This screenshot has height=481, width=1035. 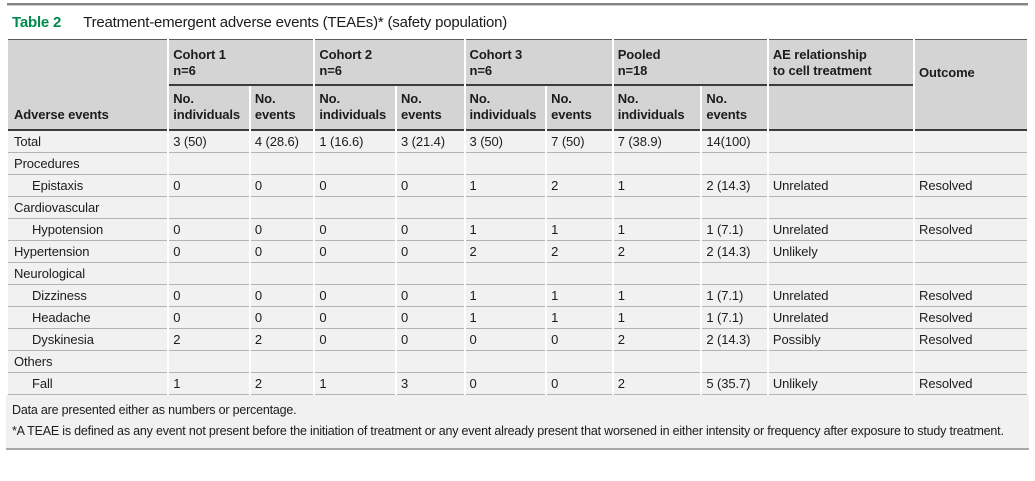 I want to click on column-header-adverse-events: Adverse events, so click(x=88, y=85).